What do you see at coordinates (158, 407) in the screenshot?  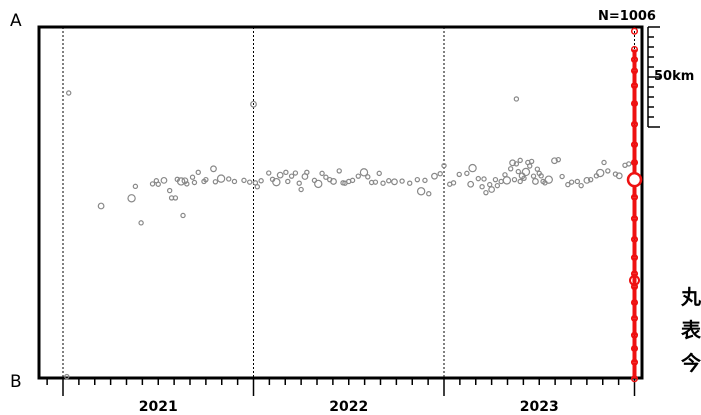 I see `x-tick-label: 2021` at bounding box center [158, 407].